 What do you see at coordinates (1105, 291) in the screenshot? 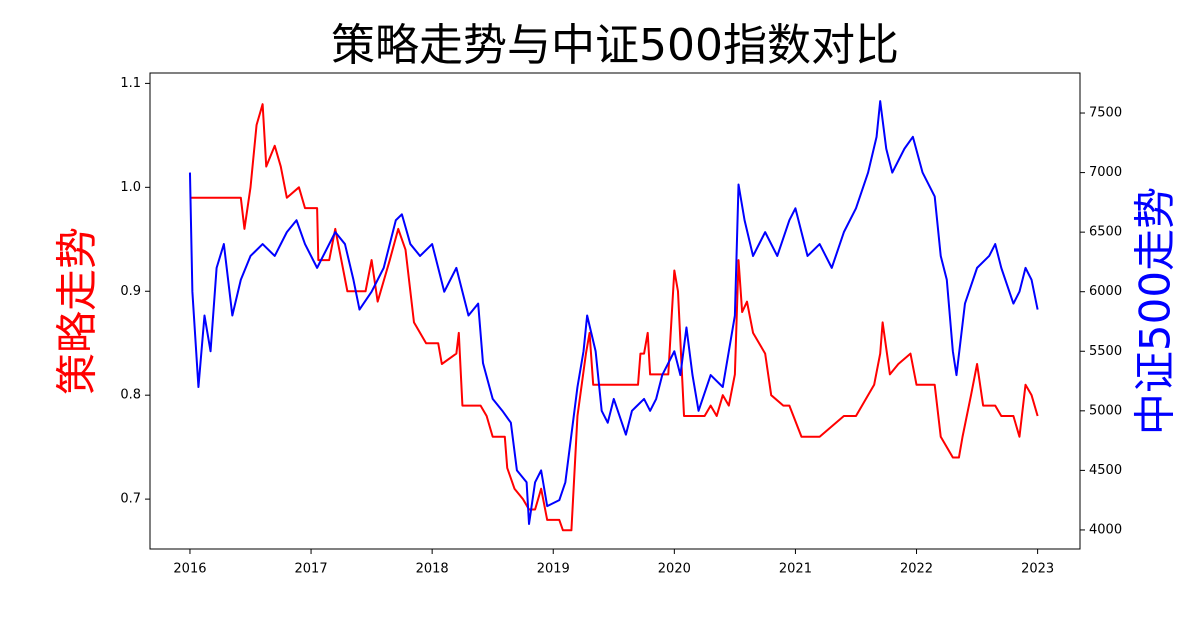
I see `y2-tick-label: 6000` at bounding box center [1105, 291].